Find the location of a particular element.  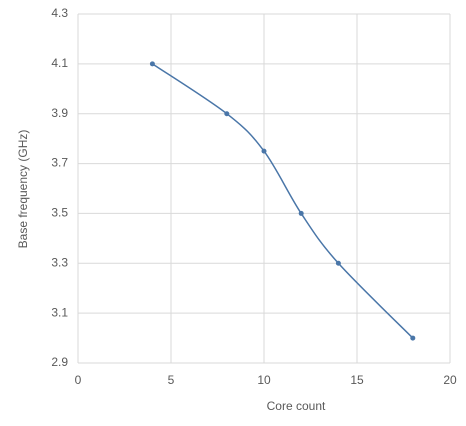

y-axis-label: Base frequency (GHz) is located at coordinates (23, 189).